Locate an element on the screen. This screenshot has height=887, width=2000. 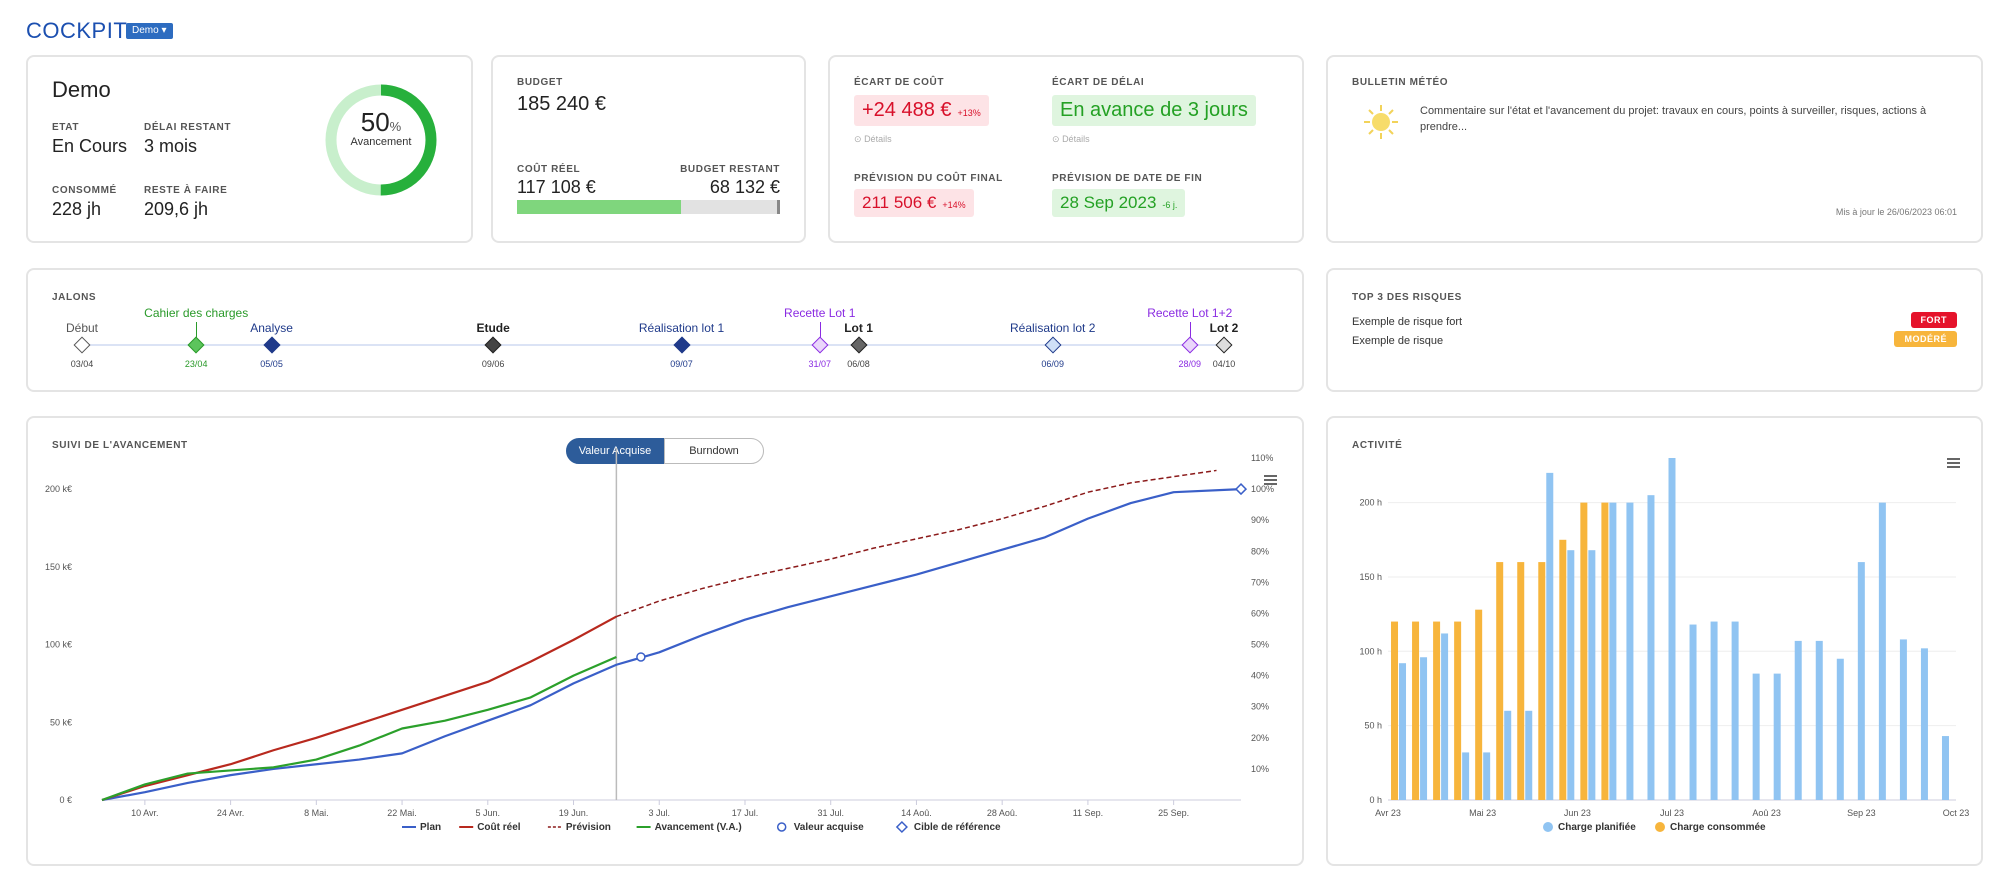
milestone-label: Réalisation lot 1 is located at coordinates (681, 328).